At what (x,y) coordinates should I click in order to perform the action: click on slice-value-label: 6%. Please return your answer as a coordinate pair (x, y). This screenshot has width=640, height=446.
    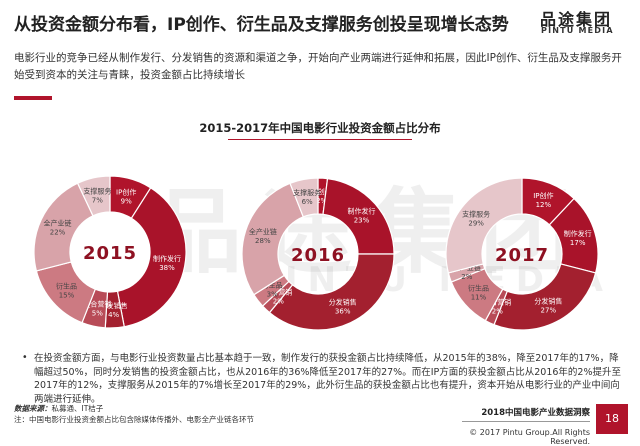
    Looking at the image, I should click on (307, 202).